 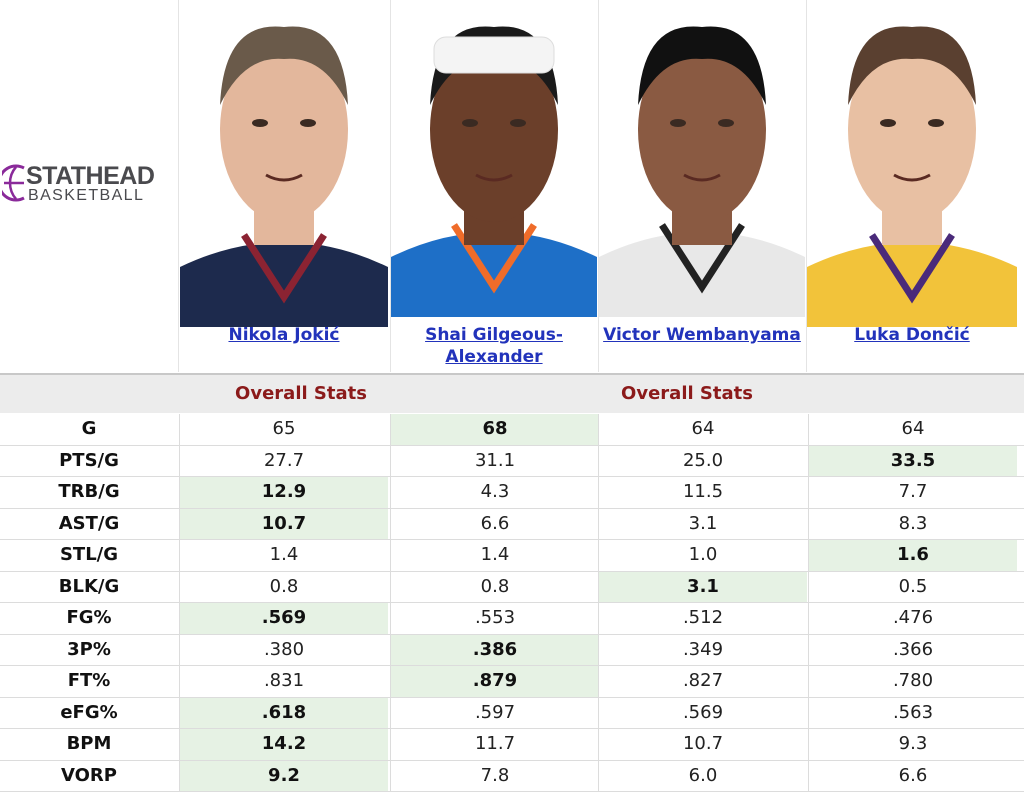 I want to click on stat-row: FG%.569.553.512.476, so click(x=512, y=619).